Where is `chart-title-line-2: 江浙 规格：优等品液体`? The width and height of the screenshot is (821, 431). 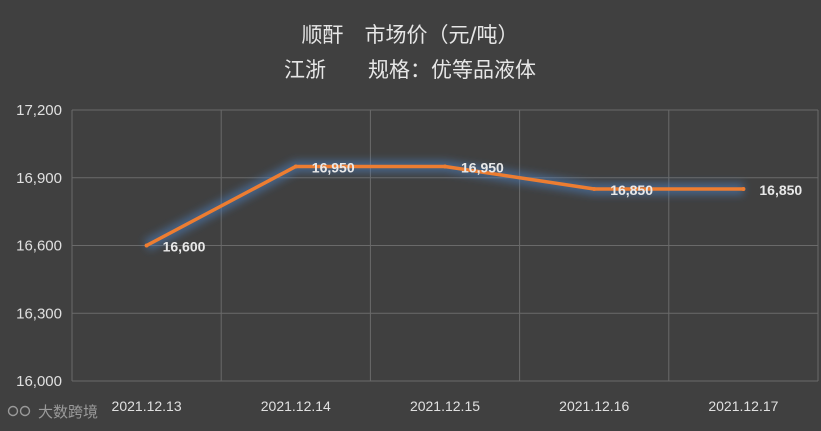 chart-title-line-2: 江浙 规格：优等品液体 is located at coordinates (410, 70).